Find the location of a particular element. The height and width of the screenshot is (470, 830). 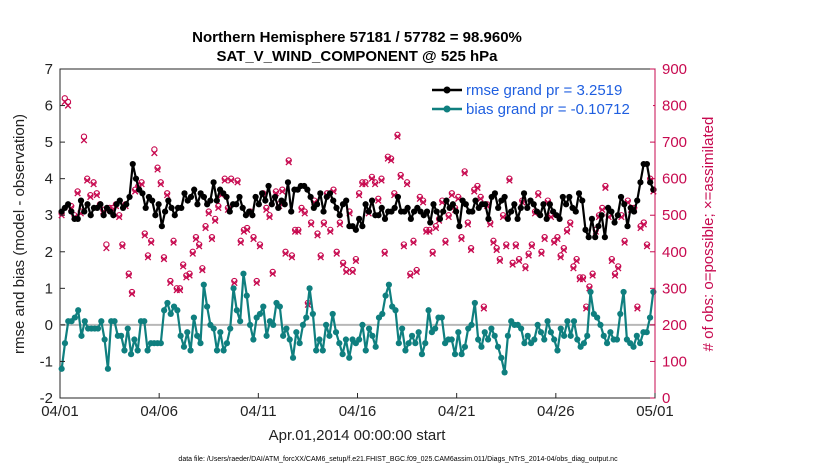

left-tick-label: 1 is located at coordinates (49, 288).